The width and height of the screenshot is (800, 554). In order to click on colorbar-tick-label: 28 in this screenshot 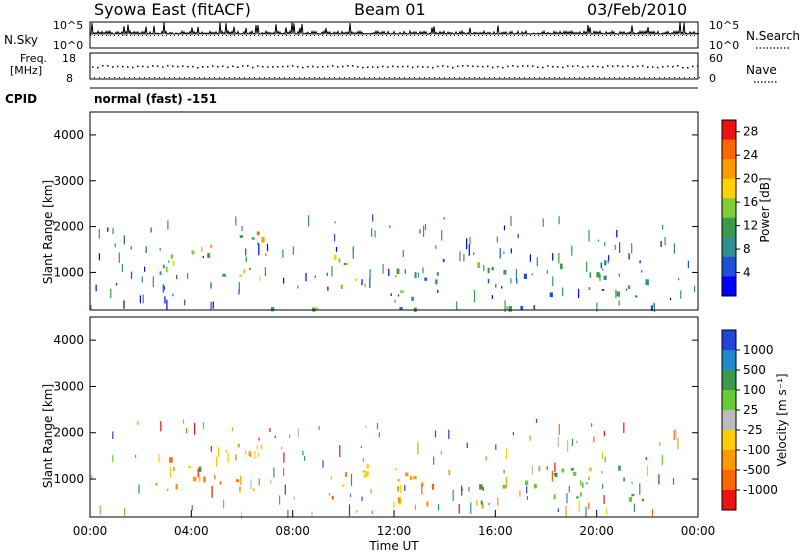, I will do `click(750, 132)`.